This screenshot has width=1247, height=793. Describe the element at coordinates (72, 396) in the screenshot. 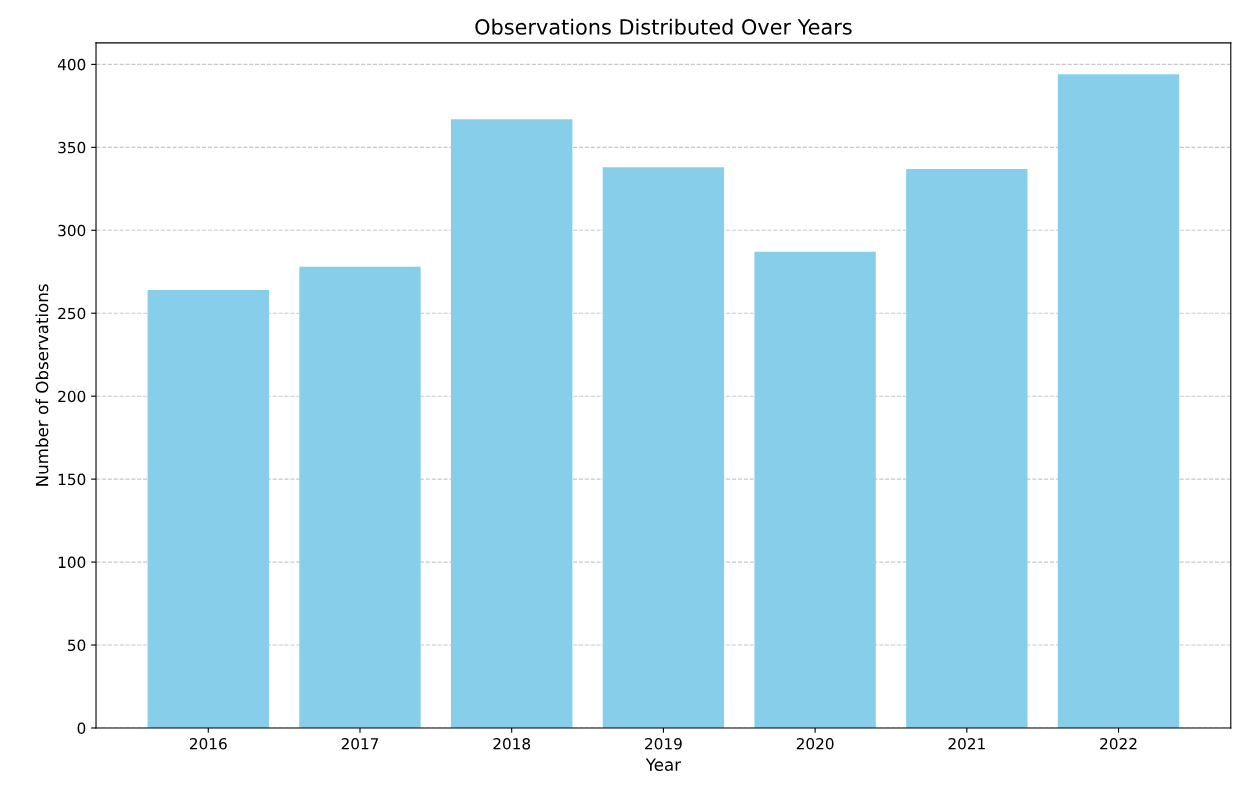

I see `y-tick-label: 200` at that location.